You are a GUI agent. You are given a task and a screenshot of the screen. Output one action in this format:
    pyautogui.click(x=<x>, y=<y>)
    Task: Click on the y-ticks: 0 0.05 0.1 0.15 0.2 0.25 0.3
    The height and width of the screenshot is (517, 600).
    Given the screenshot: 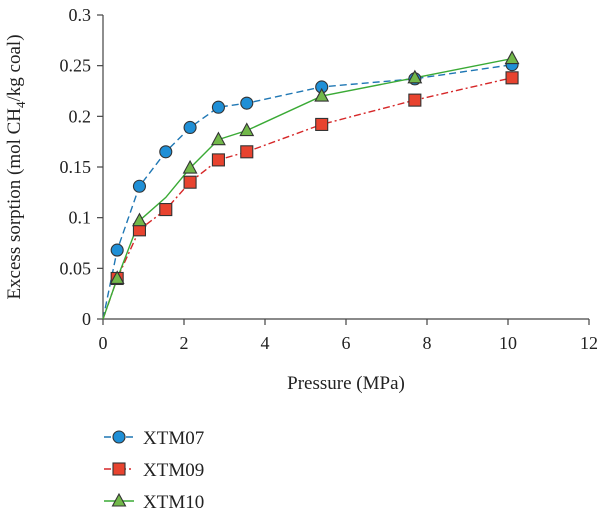 What is the action you would take?
    pyautogui.click(x=81, y=167)
    